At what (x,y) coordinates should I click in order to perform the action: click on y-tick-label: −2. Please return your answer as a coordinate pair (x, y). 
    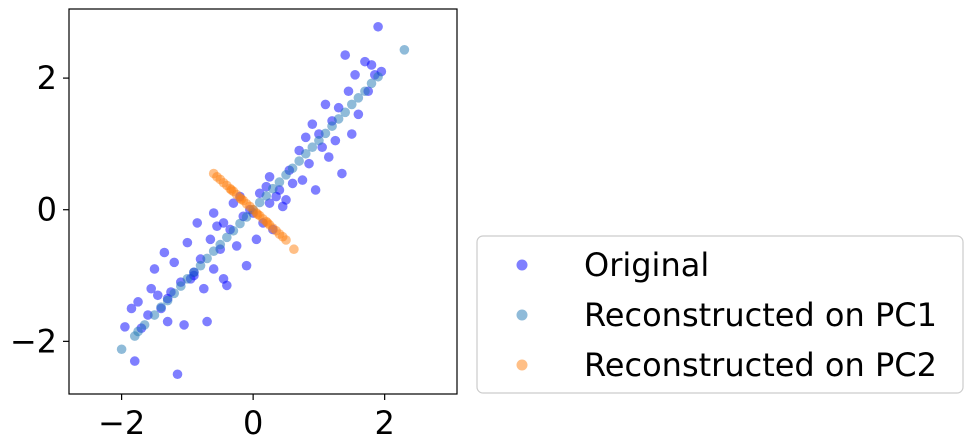
    Looking at the image, I should click on (33, 341).